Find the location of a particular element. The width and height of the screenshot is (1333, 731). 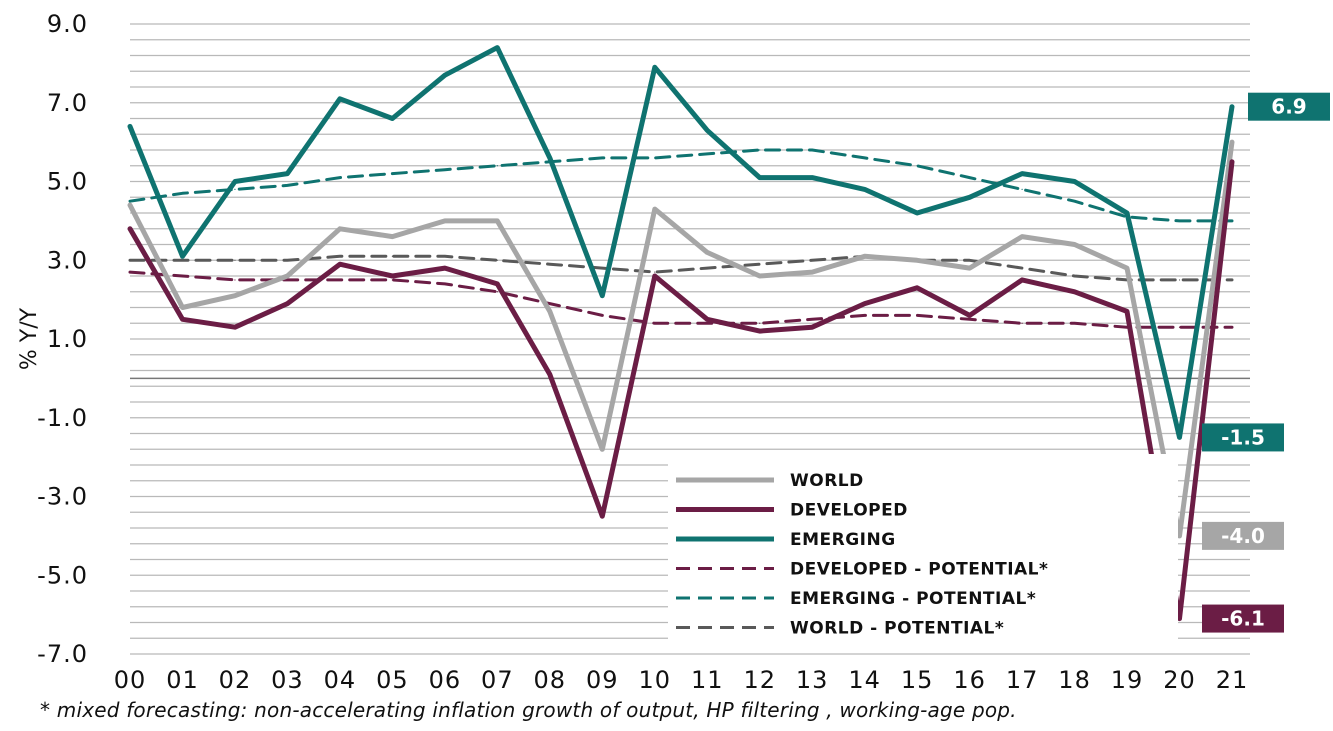

end-value-label: 6.9 is located at coordinates (1288, 107).